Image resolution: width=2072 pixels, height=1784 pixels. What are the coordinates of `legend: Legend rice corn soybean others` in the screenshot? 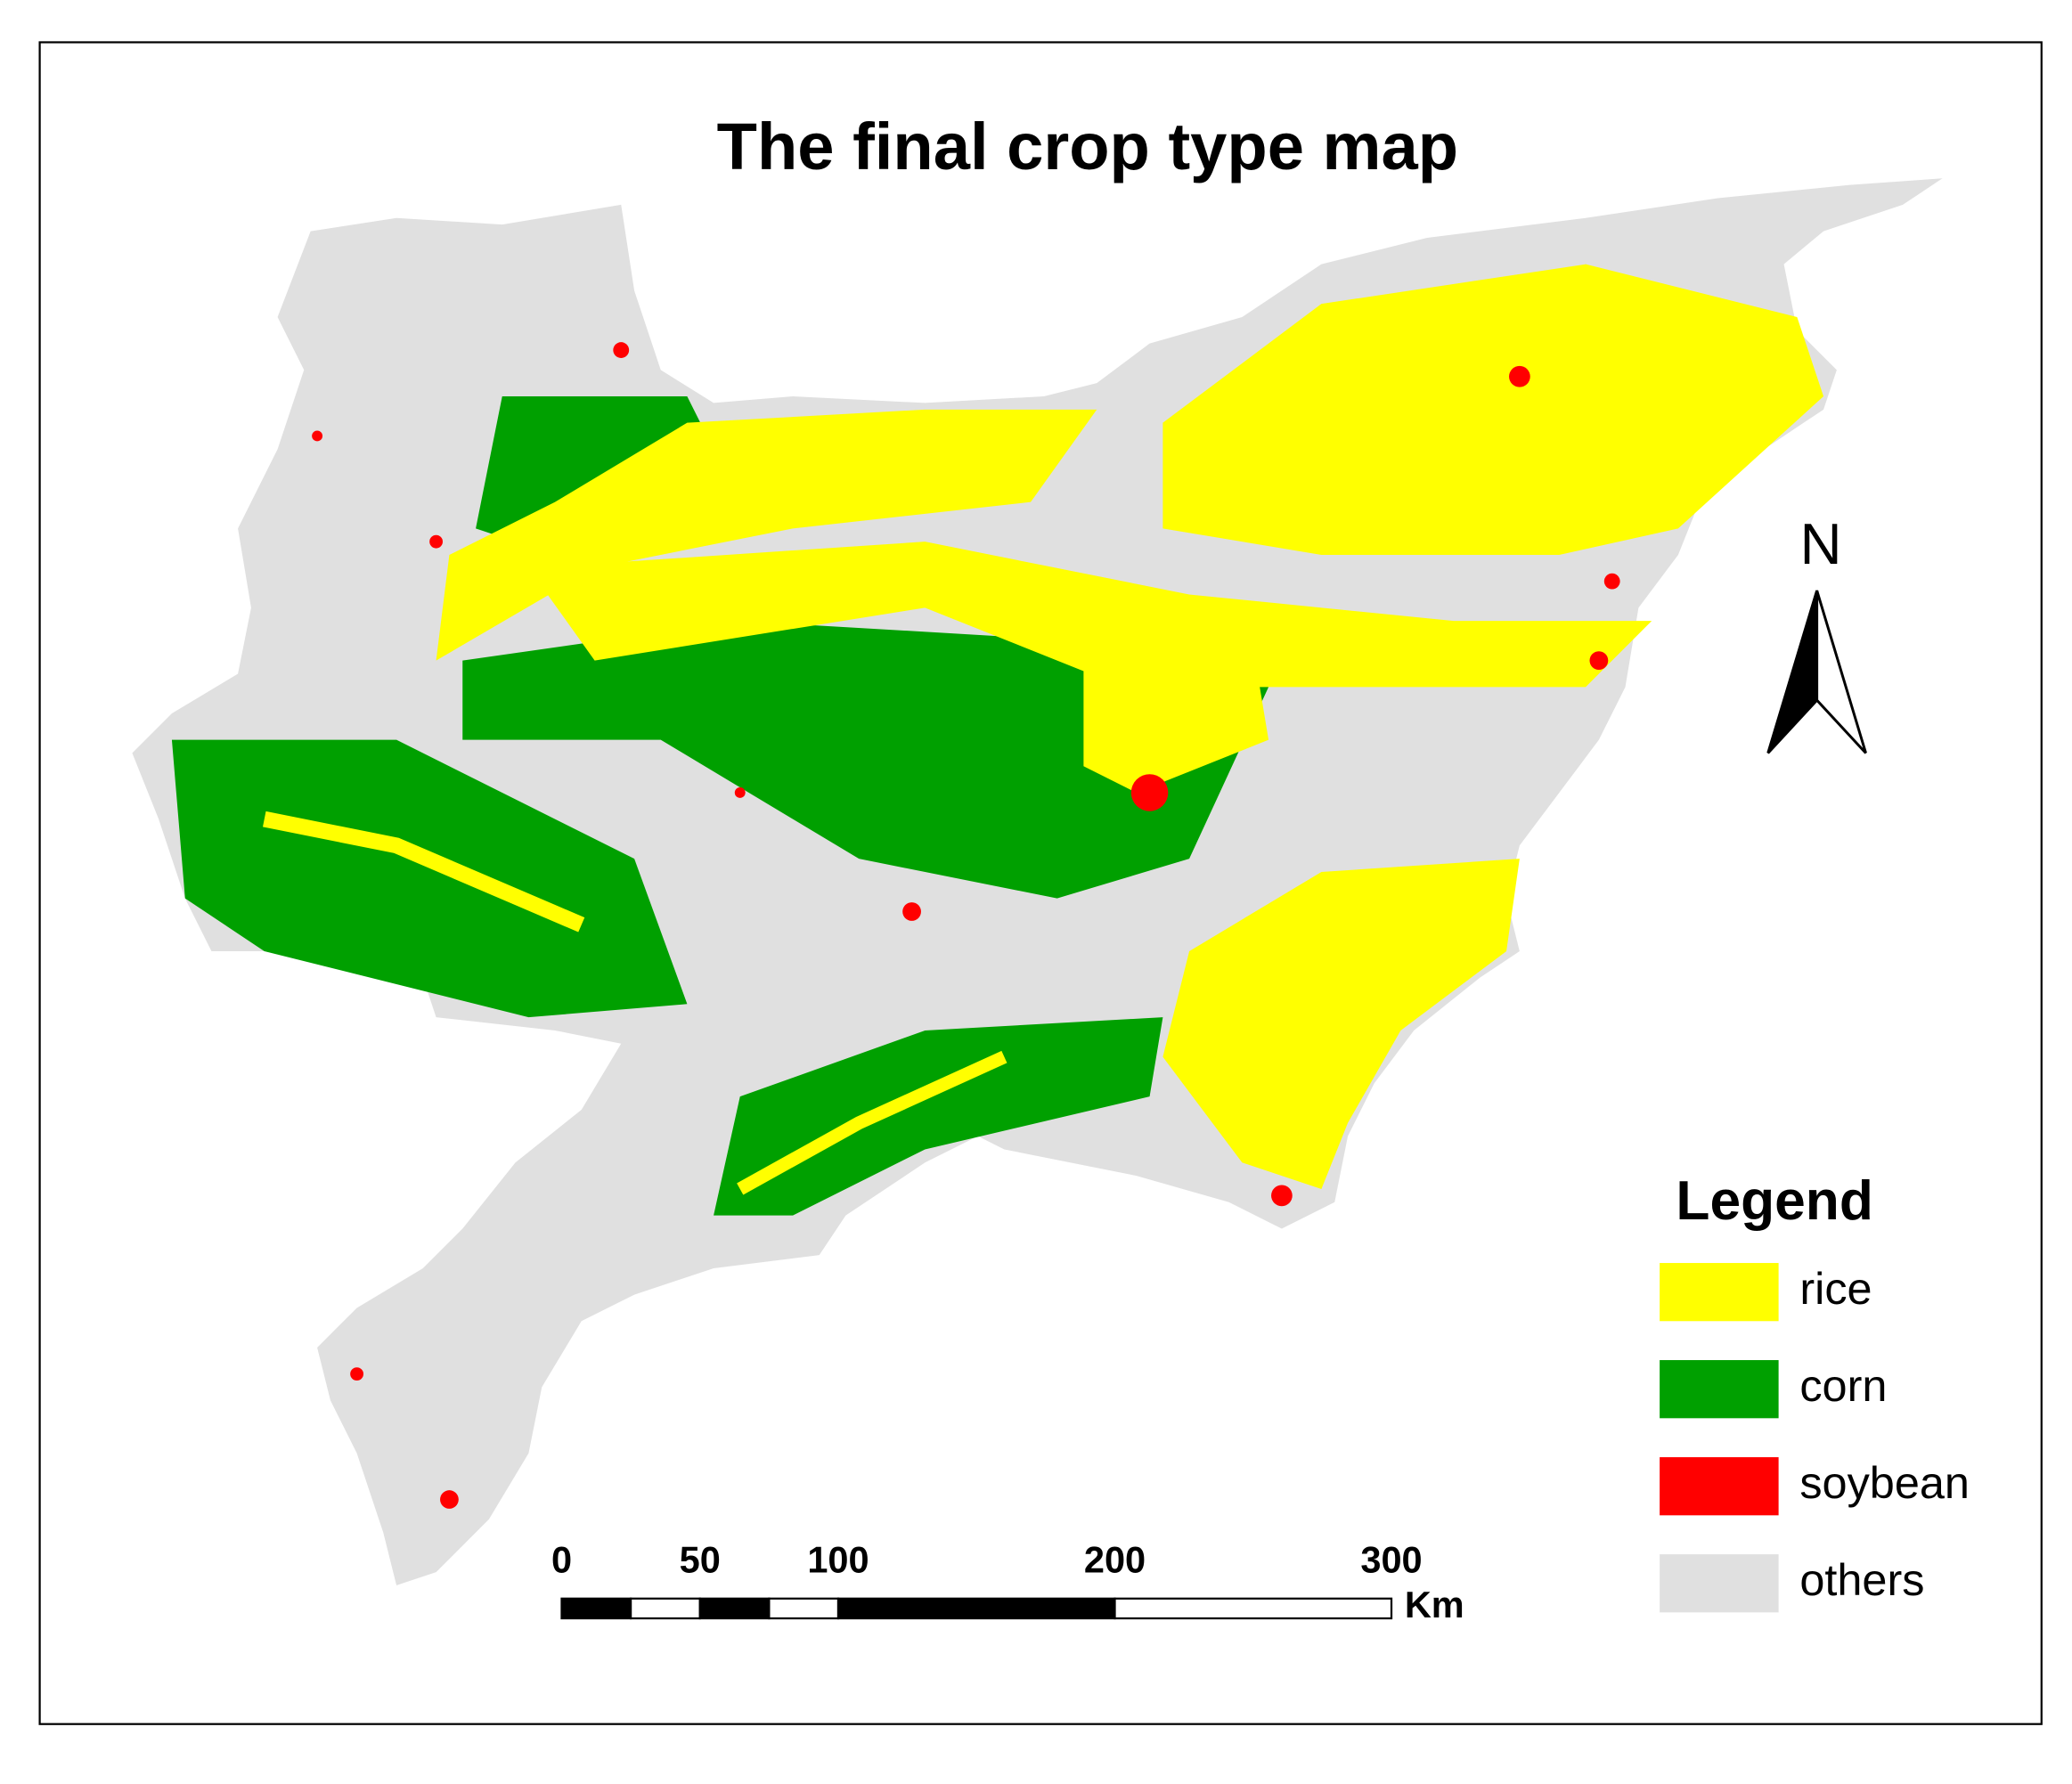 It's located at (1815, 1392).